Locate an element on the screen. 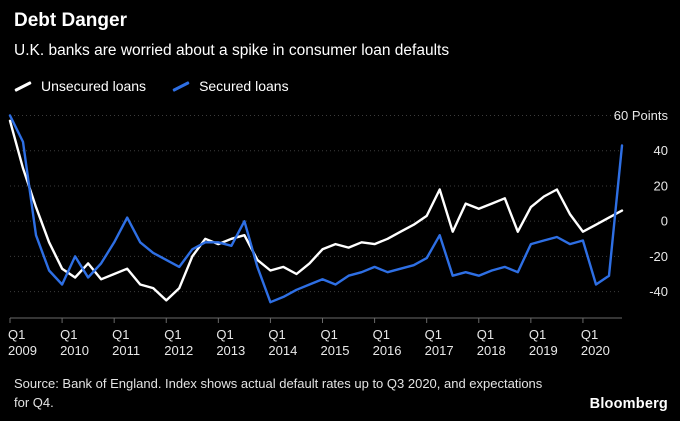  y-axis-label: -40 is located at coordinates (658, 291).